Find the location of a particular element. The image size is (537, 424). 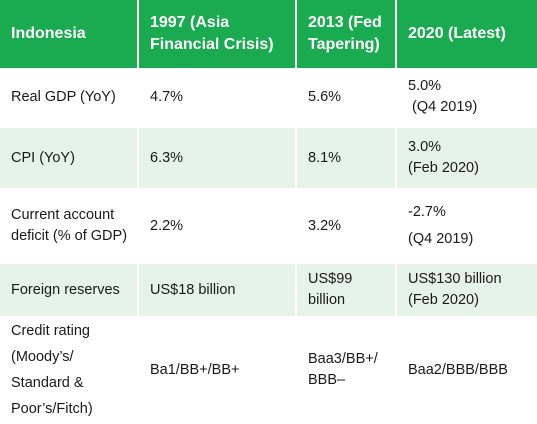

row-label-line1: Credit rating is located at coordinates (72, 331).